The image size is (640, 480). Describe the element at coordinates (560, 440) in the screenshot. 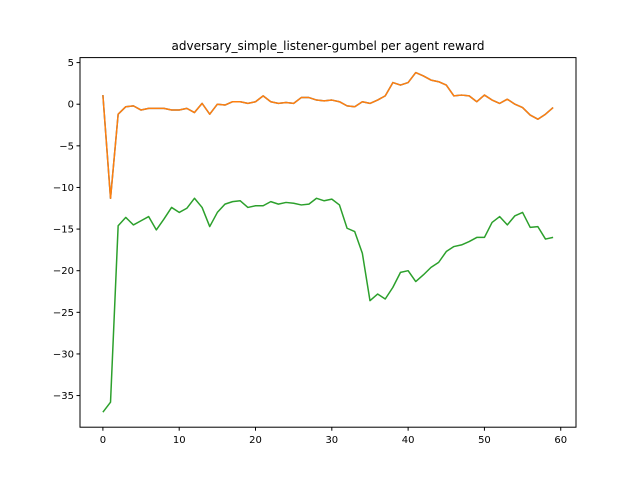

I see `x-tick-label: 60` at that location.